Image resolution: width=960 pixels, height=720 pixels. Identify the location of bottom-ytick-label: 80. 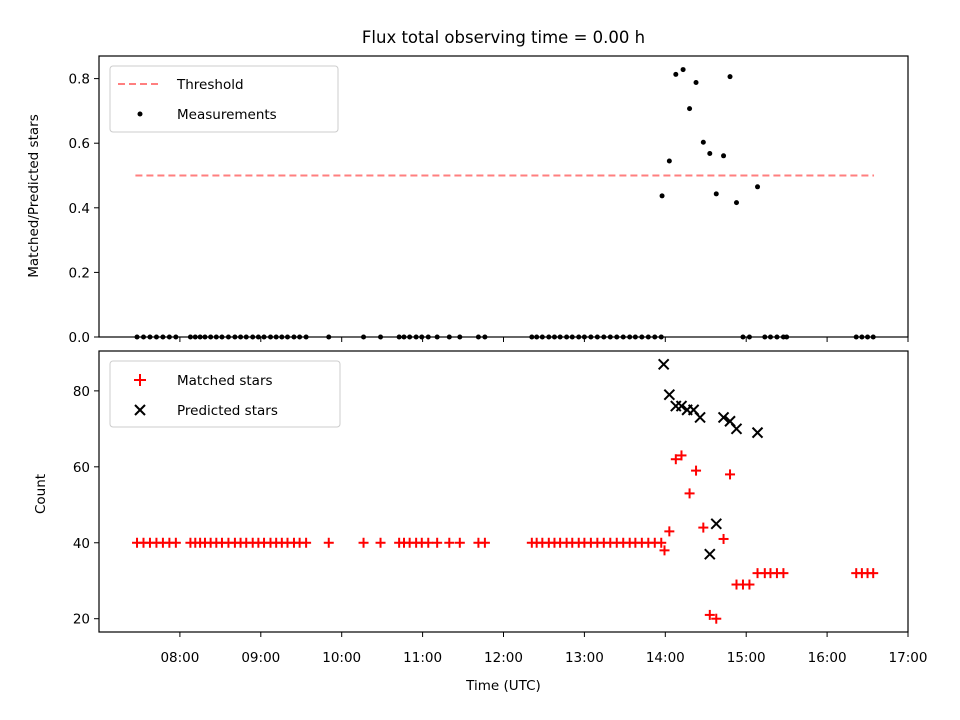
(81, 392).